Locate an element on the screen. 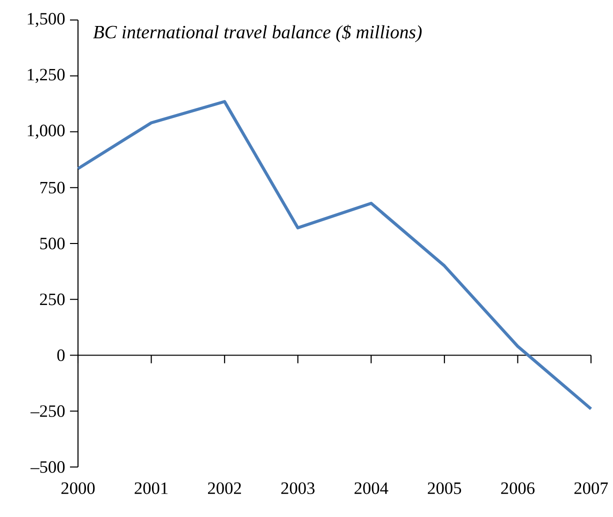 The height and width of the screenshot is (517, 613). y-tick-label: 1,000 is located at coordinates (46, 131).